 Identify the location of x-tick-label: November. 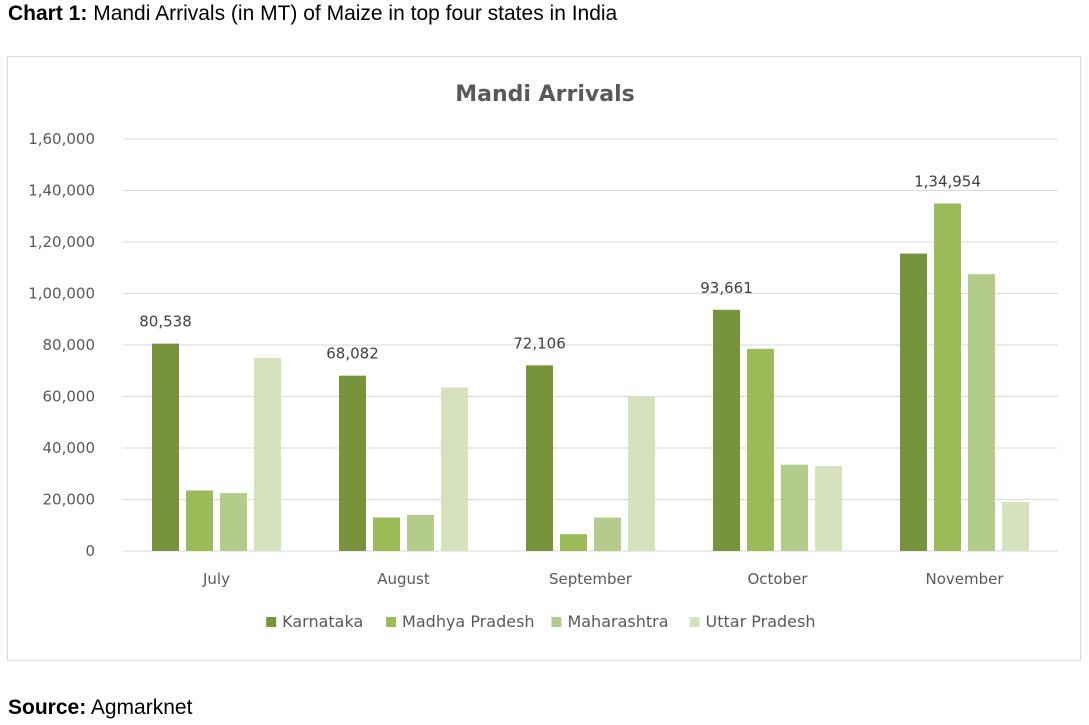
(964, 579).